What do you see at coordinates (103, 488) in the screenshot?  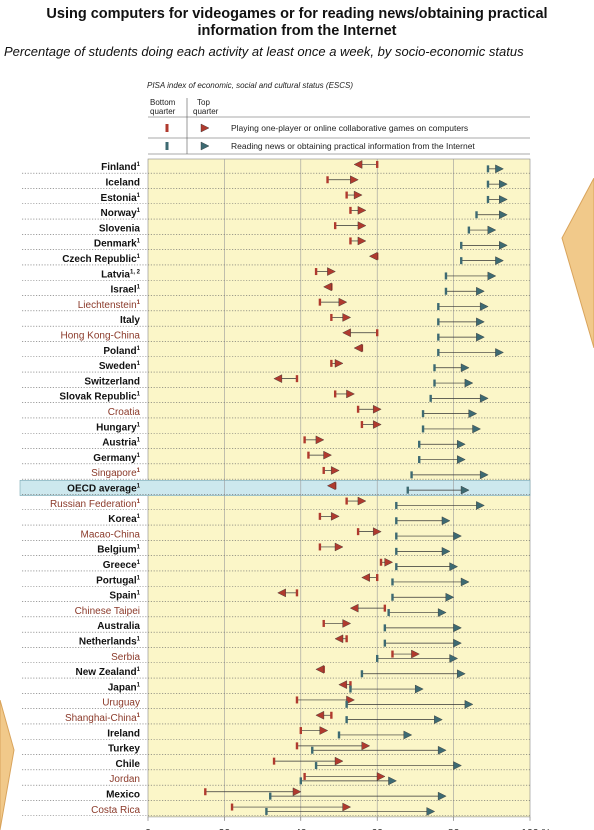 I see `country-label: OECD average1` at bounding box center [103, 488].